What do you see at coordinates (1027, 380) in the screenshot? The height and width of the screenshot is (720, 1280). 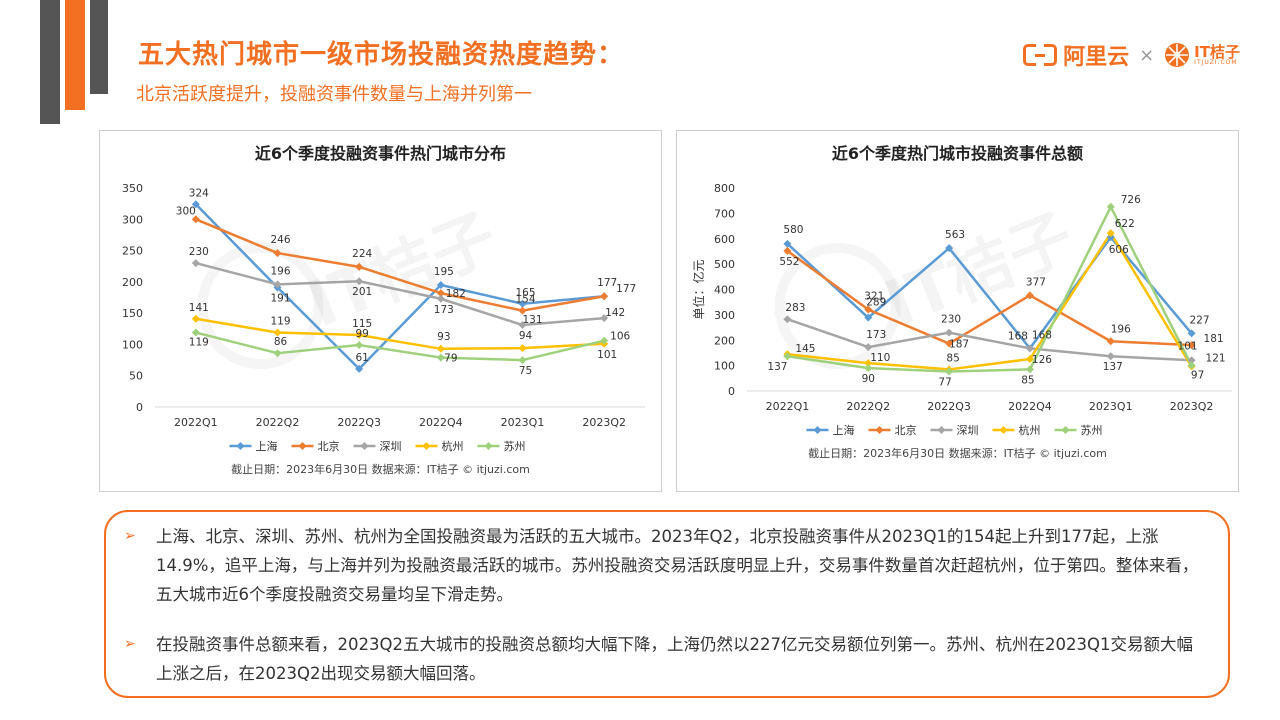 I see `data-label: 85` at bounding box center [1027, 380].